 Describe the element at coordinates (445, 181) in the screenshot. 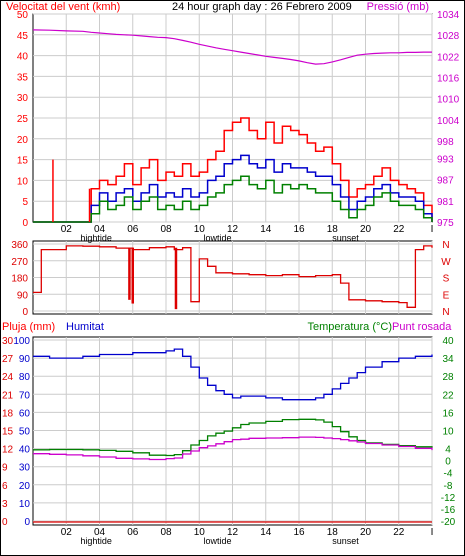

I see `wind-right-tick-2: 987` at that location.